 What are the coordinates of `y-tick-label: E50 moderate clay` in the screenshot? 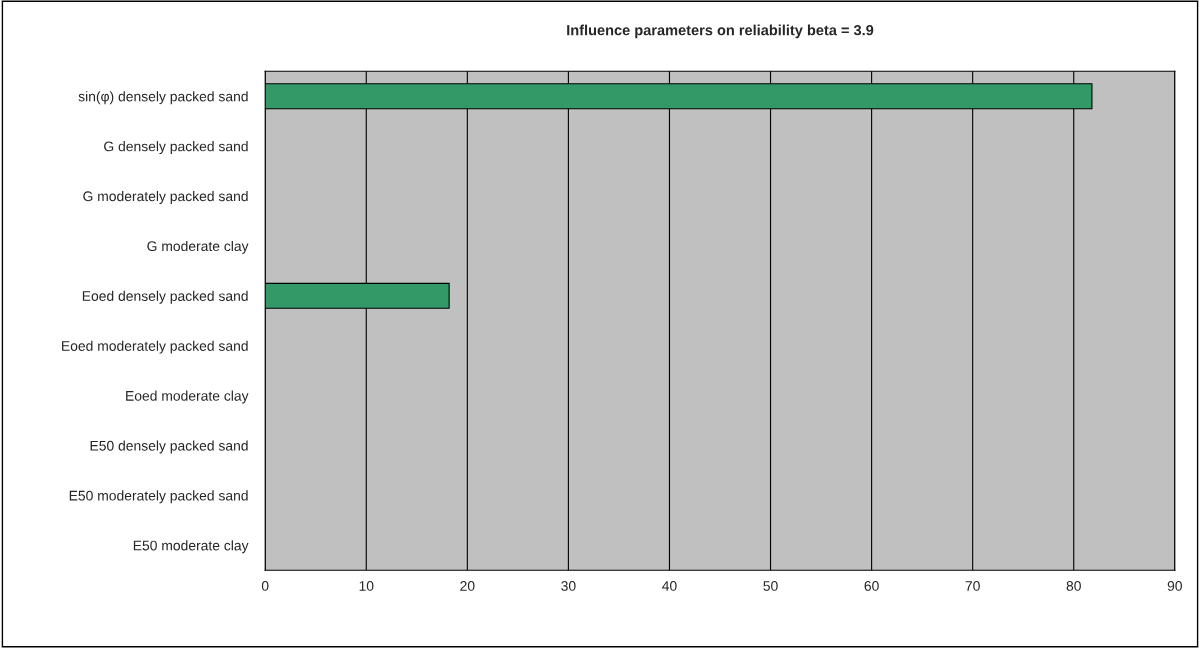 It's located at (191, 547).